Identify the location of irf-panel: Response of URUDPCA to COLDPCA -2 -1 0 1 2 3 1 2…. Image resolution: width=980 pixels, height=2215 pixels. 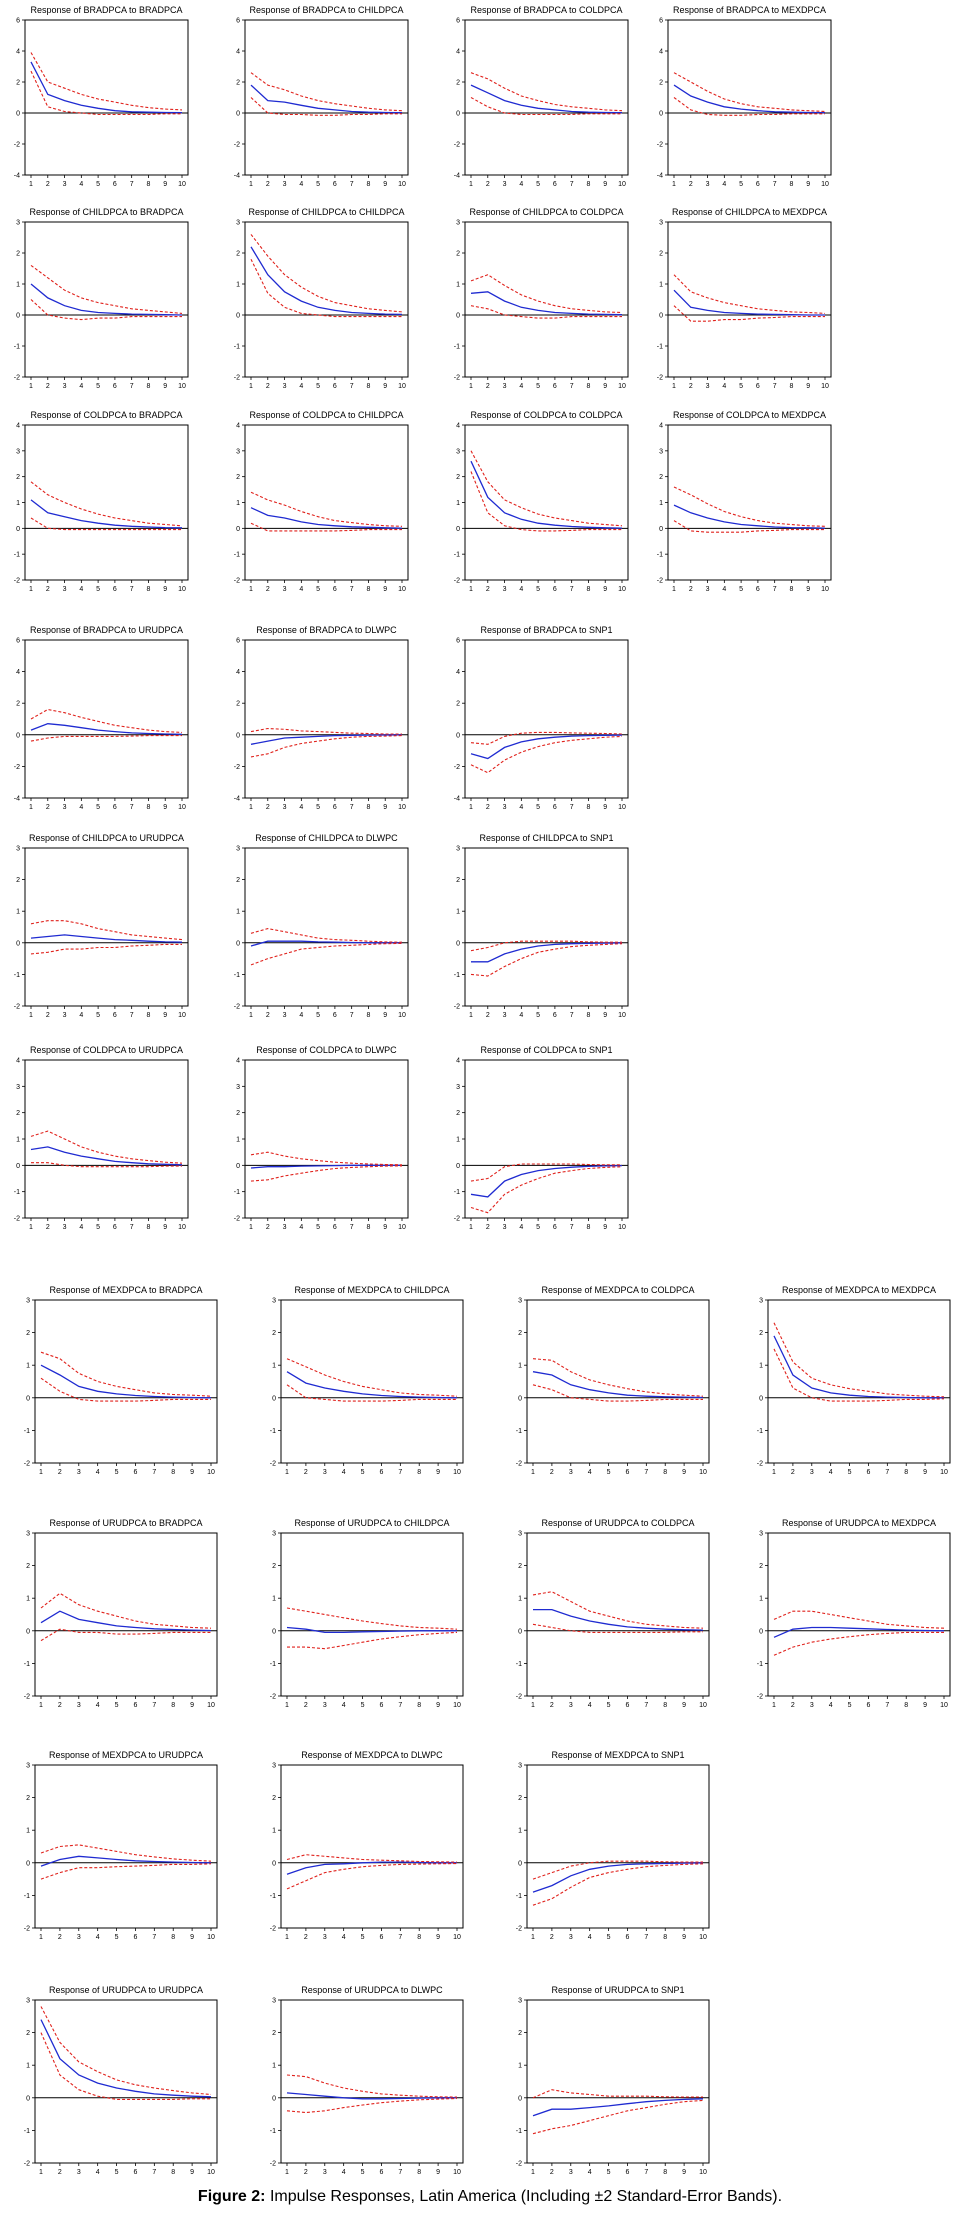
(613, 1613).